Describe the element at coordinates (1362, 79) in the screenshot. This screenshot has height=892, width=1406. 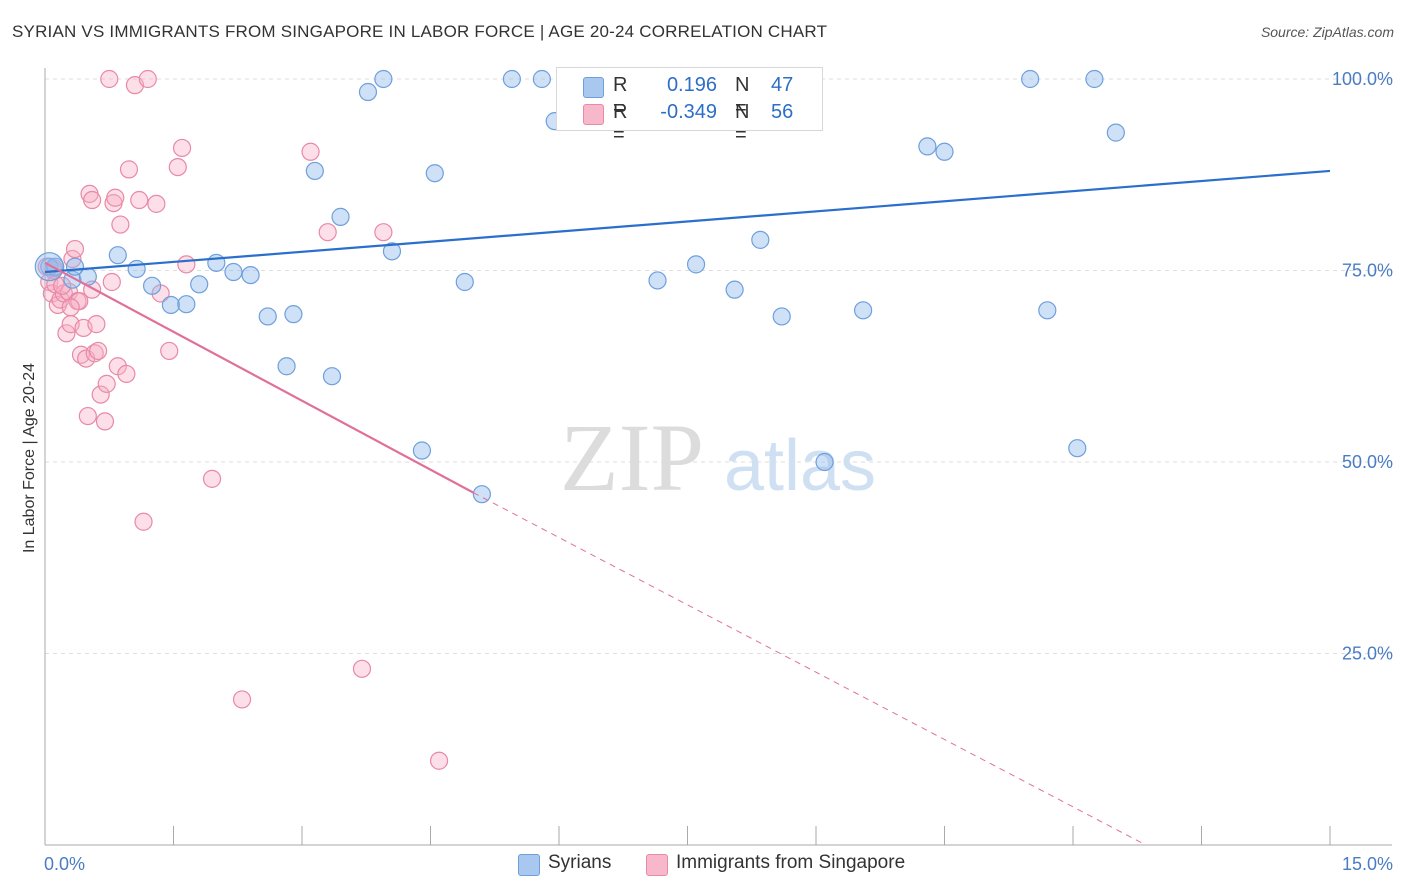
I see `y-tick-label: 100.0%` at that location.